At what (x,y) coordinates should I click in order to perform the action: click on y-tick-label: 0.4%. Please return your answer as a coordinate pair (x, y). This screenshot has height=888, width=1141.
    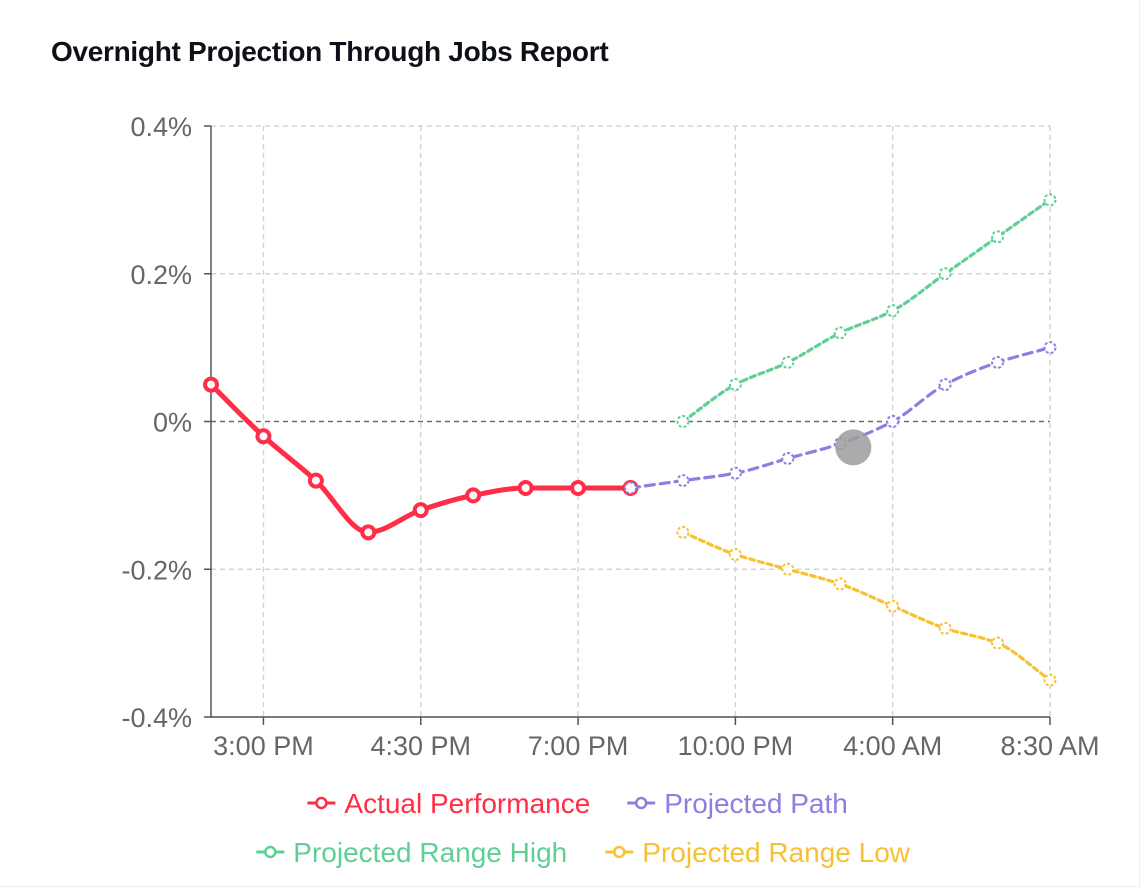
    Looking at the image, I should click on (161, 127).